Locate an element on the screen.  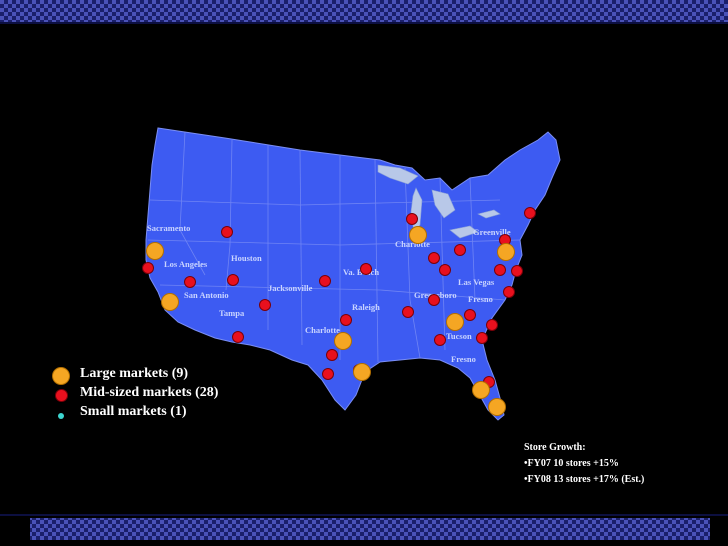
store-growth-line-fy07: •FY07 10 stores +15% is located at coordinates (571, 463).